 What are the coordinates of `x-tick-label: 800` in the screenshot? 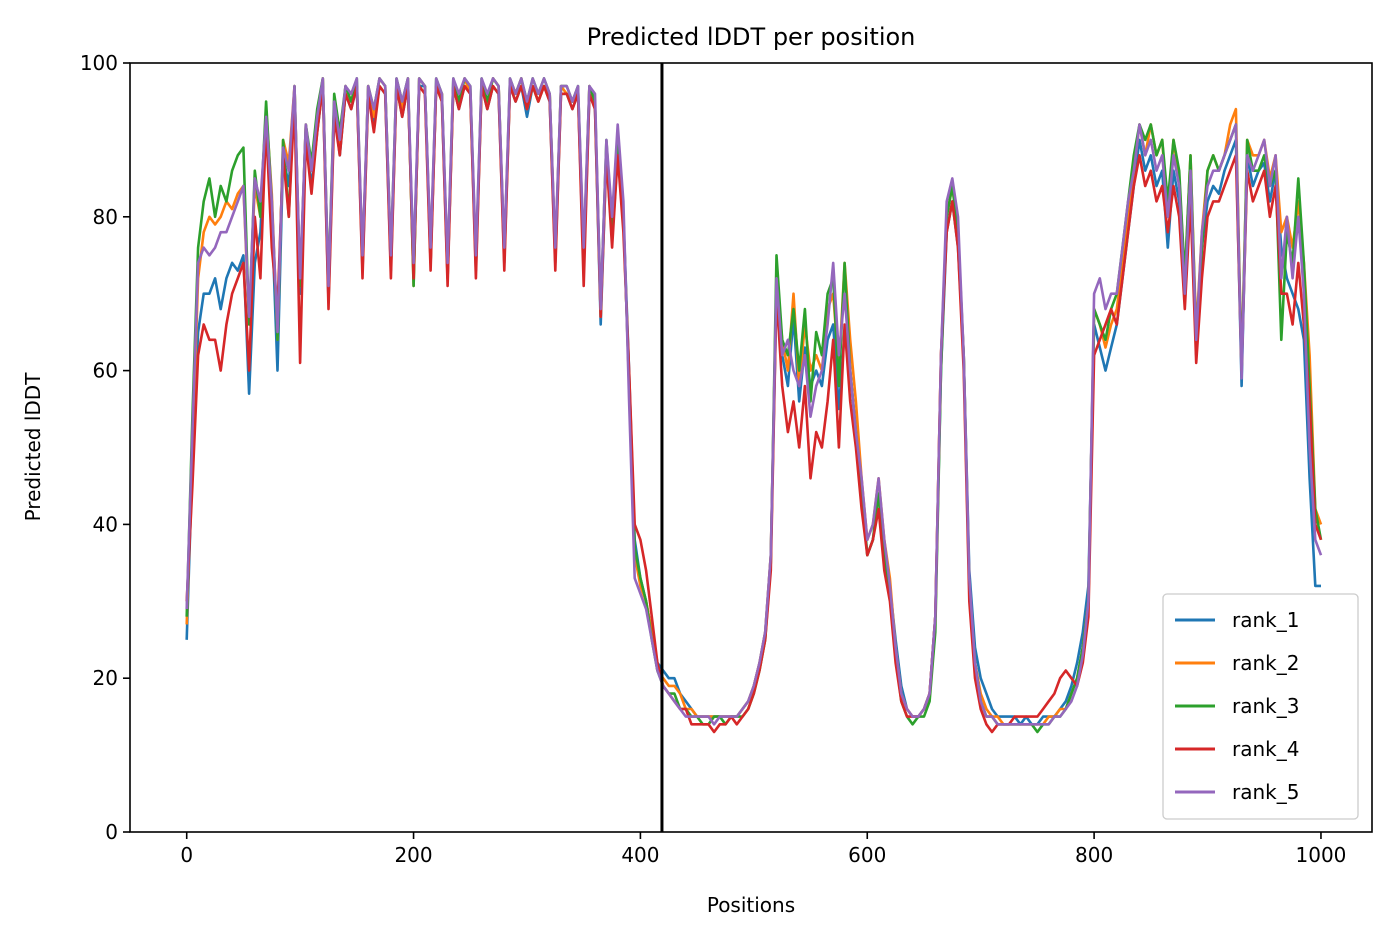 It's located at (1094, 855).